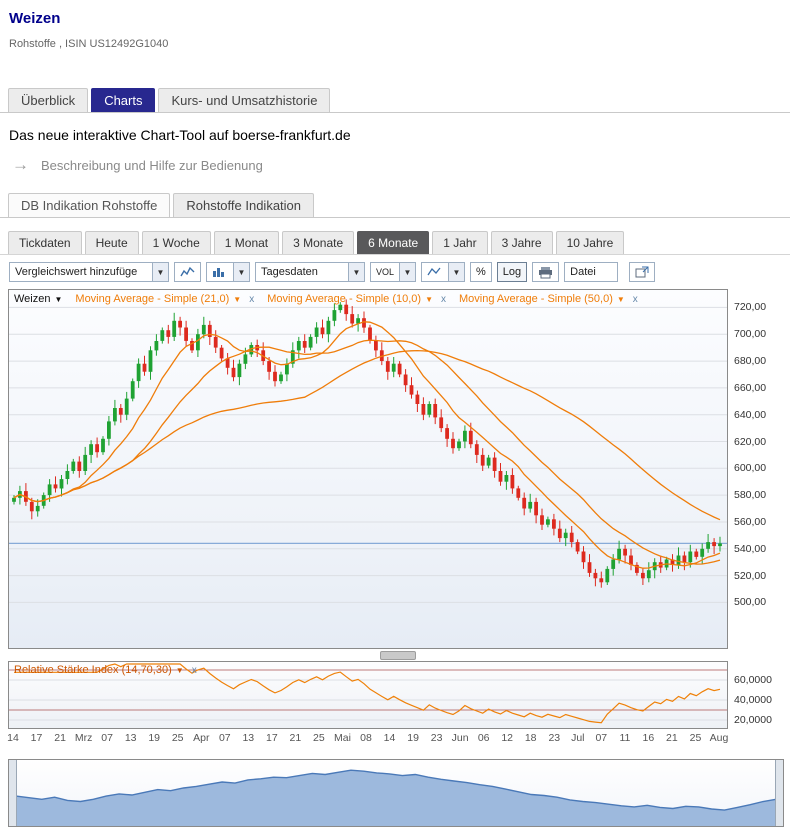  I want to click on legend-ma-21: Moving Average - Simple (21,0), so click(152, 299).